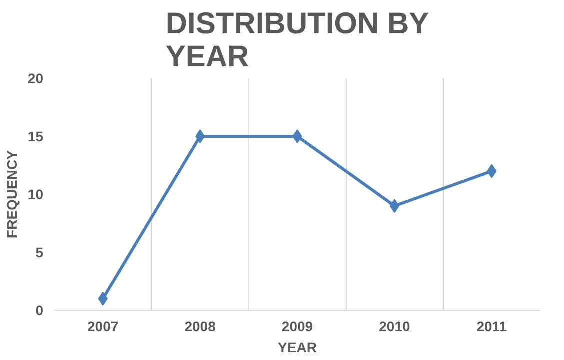  Describe the element at coordinates (298, 41) in the screenshot. I see `chart-title: DISTRIBUTION BY YEAR` at that location.